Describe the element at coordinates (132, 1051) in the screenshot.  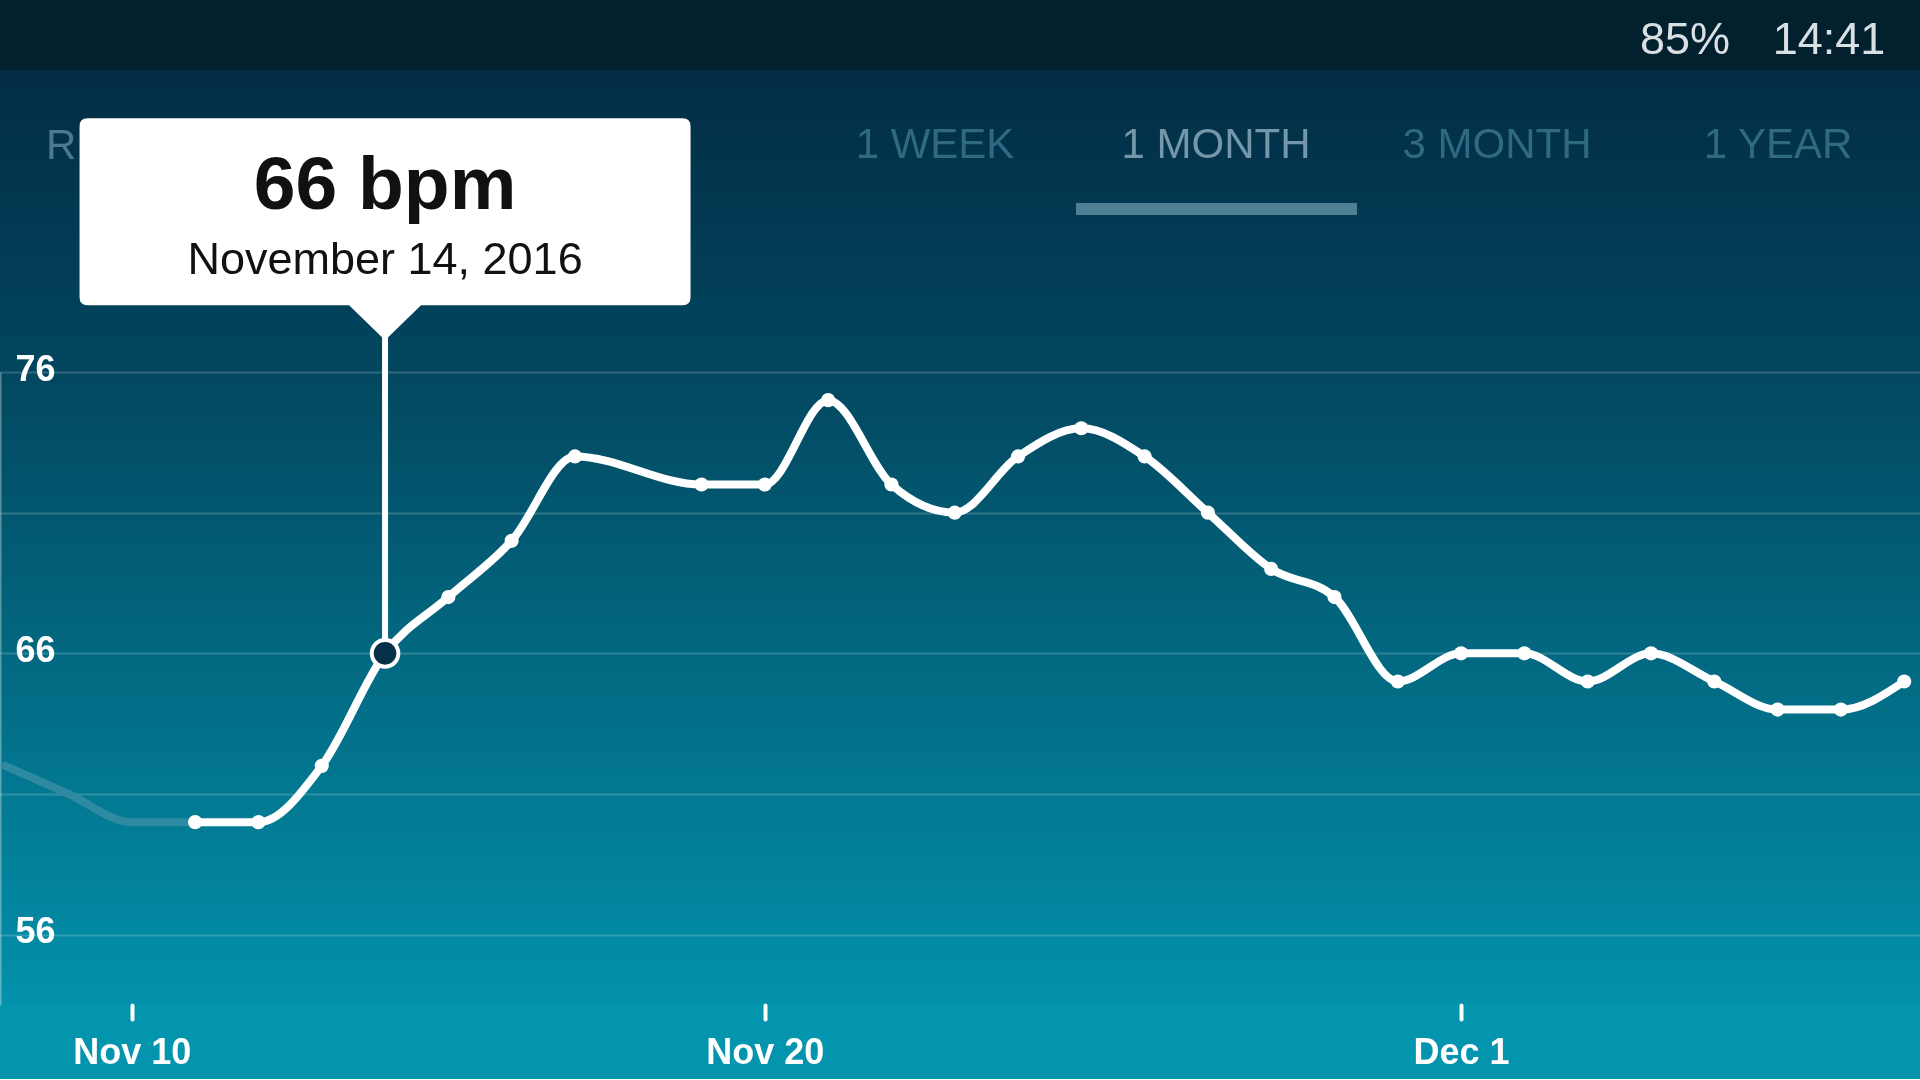
I see `x-tick-label: Nov 10` at that location.